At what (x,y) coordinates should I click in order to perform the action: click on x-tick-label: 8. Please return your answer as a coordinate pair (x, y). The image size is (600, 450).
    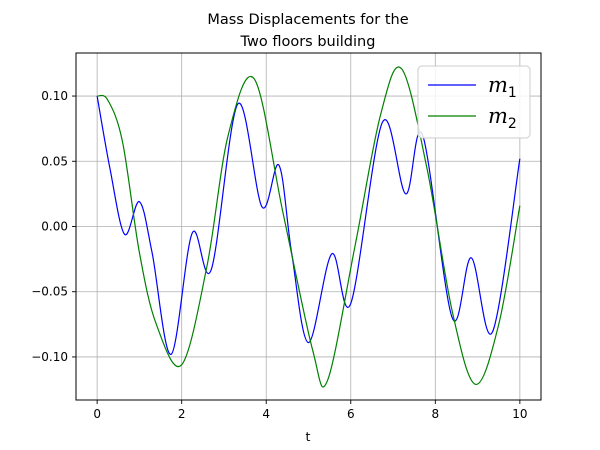
    Looking at the image, I should click on (435, 414).